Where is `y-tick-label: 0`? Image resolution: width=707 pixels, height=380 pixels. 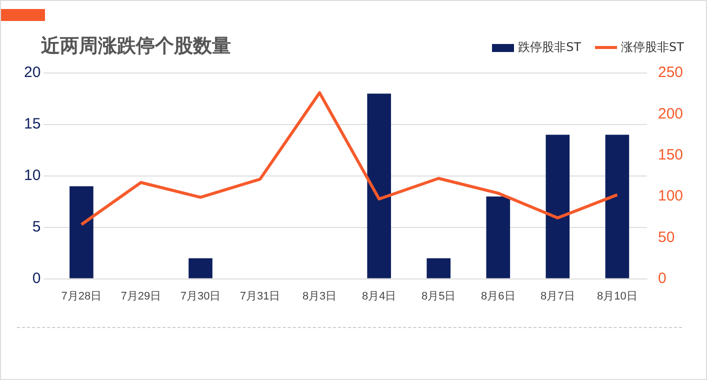
y-tick-label: 0 is located at coordinates (36, 278).